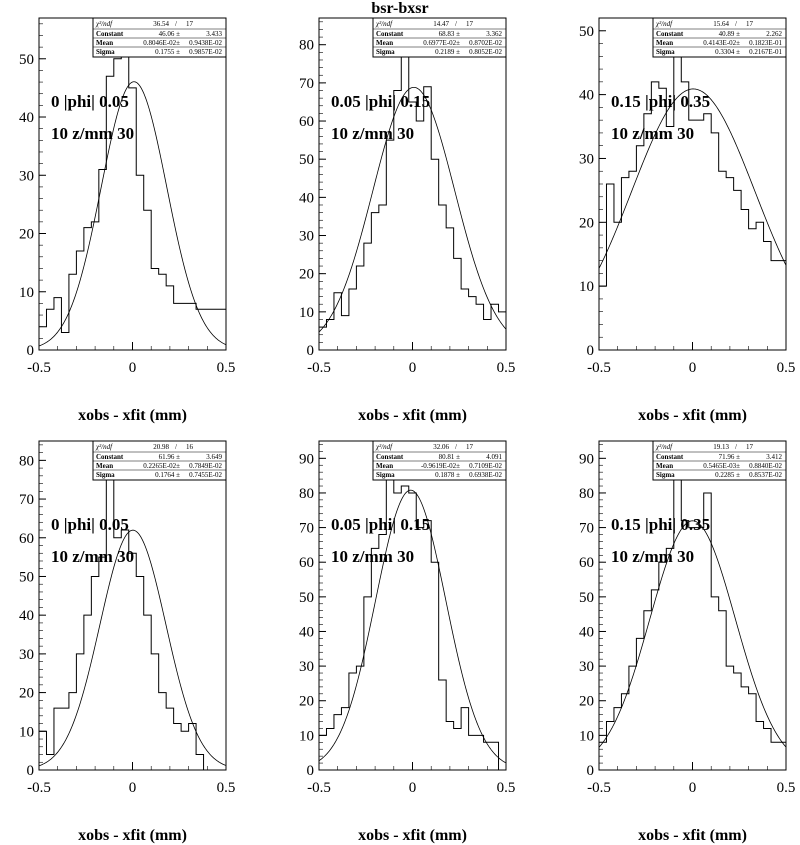  What do you see at coordinates (214, 34) in the screenshot?
I see `stats-param-error: 3.433` at bounding box center [214, 34].